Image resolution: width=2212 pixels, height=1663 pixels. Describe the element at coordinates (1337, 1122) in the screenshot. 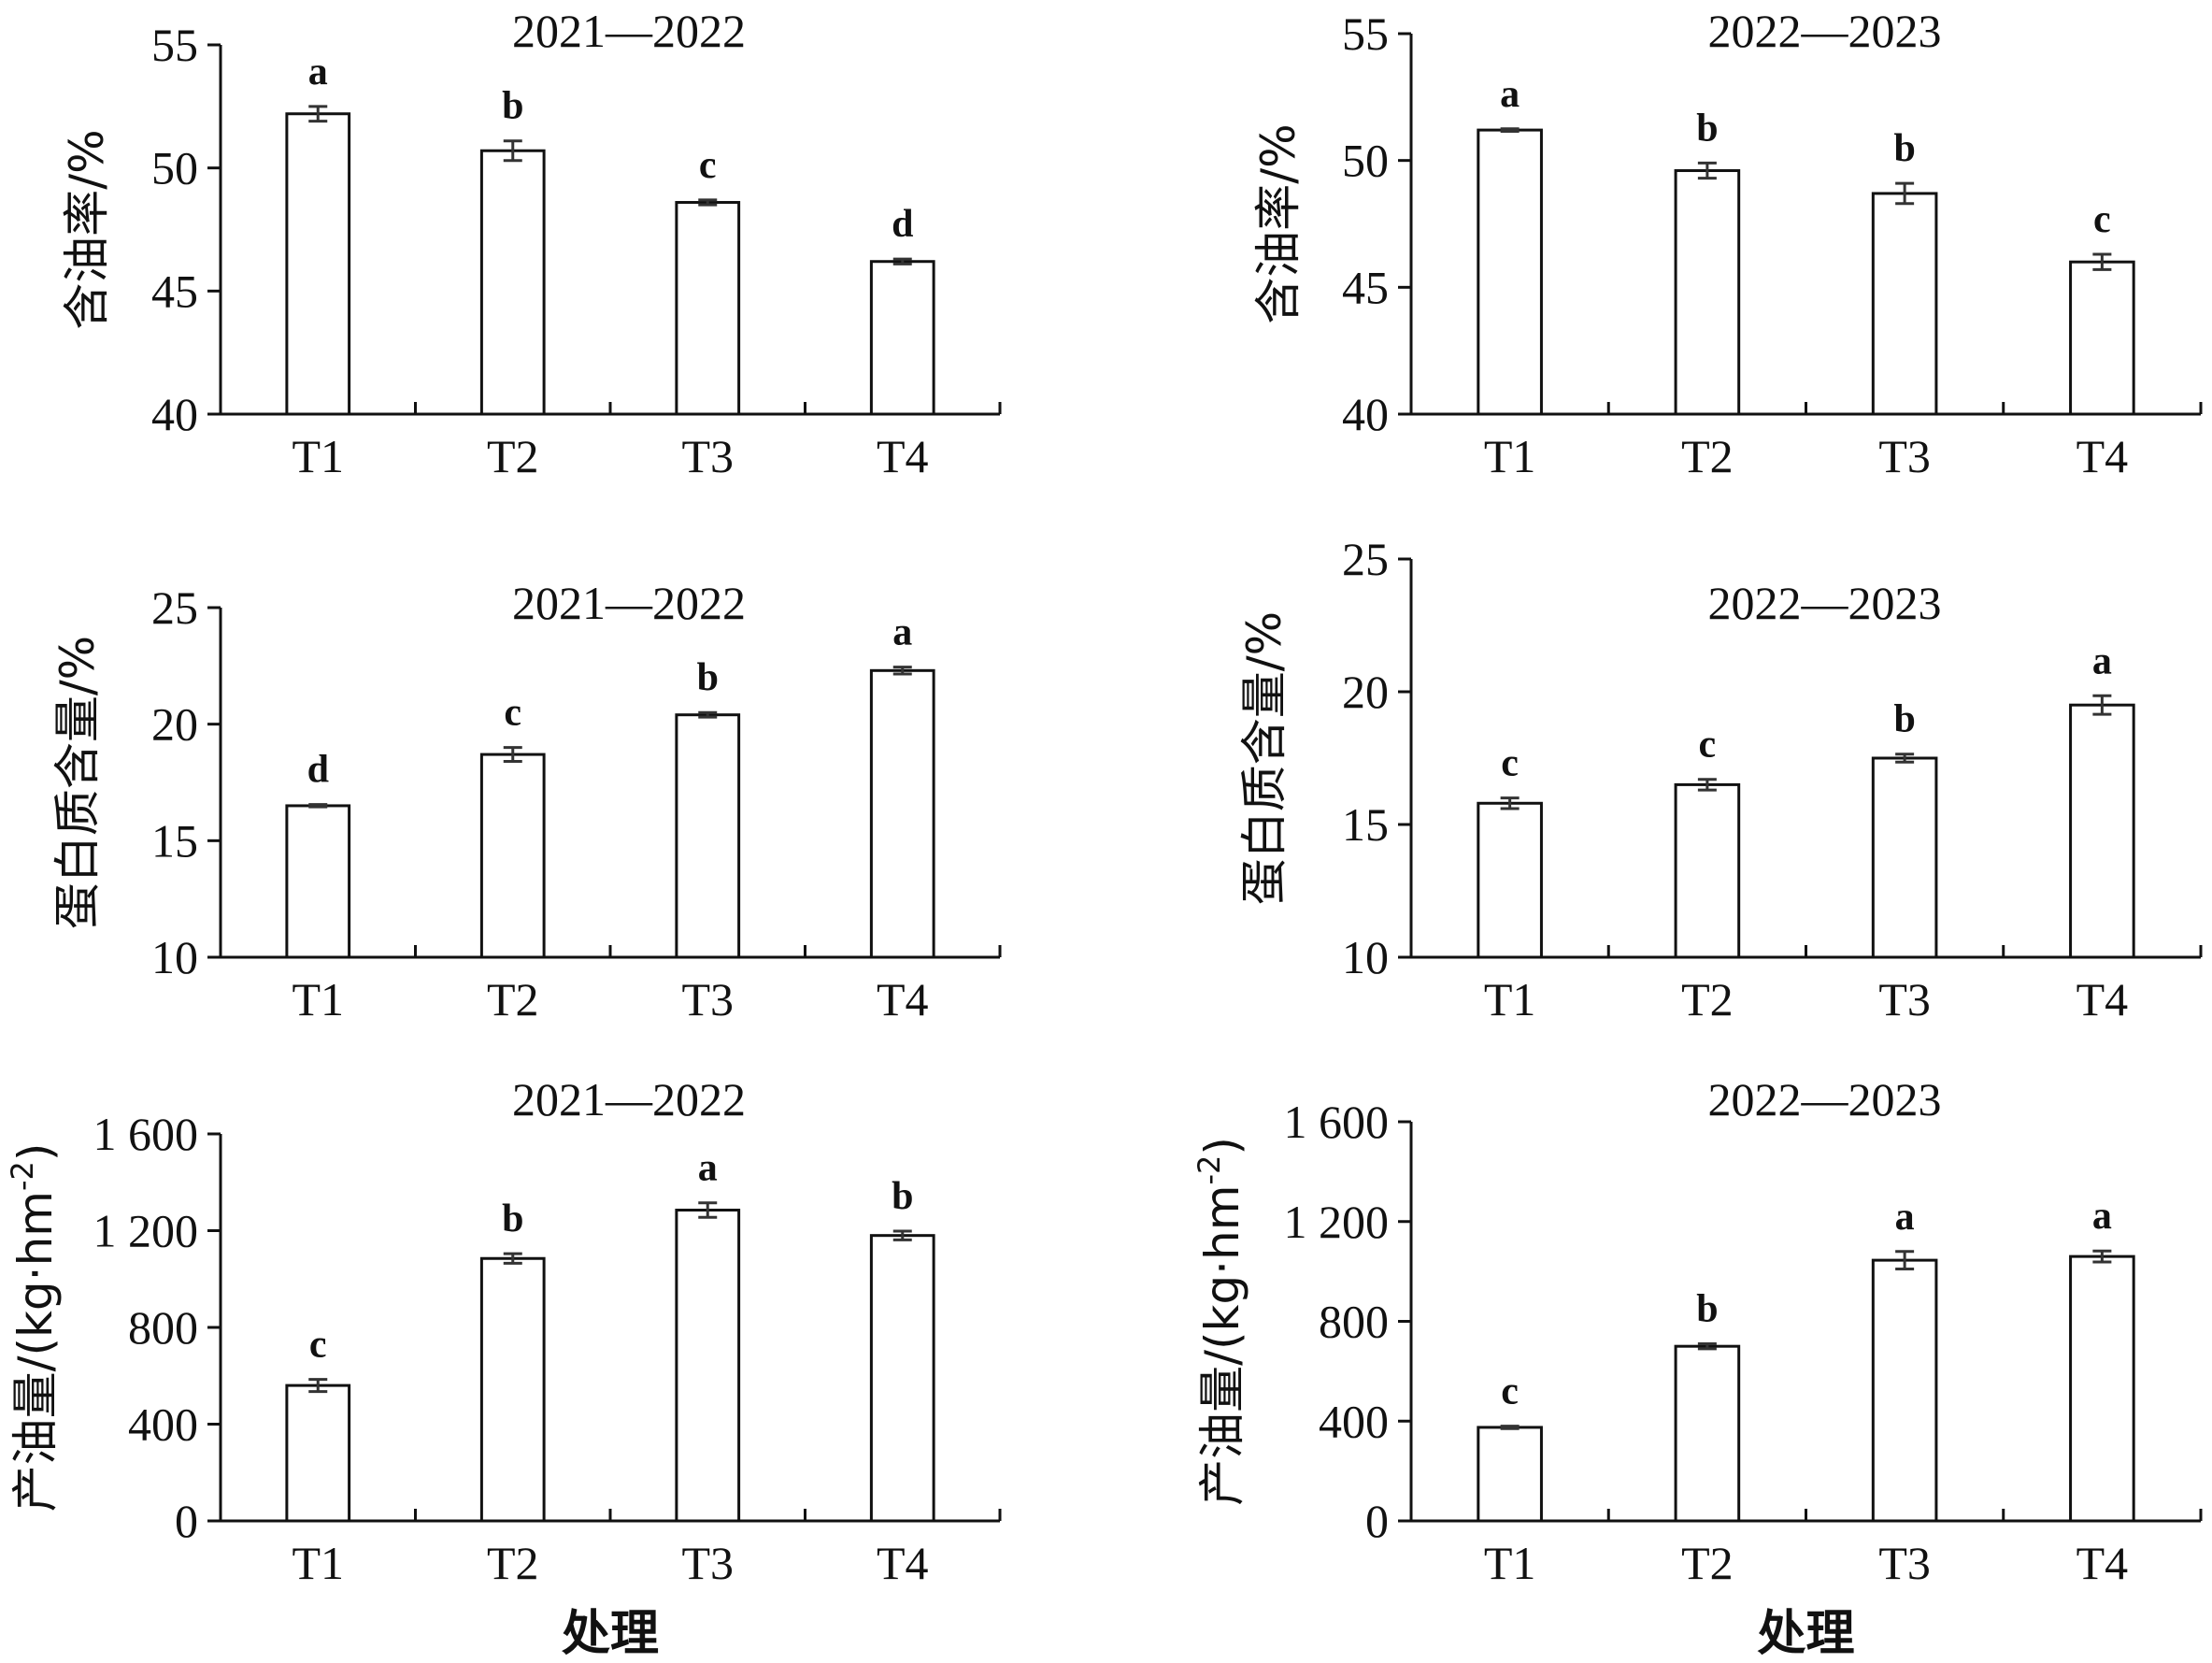

I see `y-tick-label: 1 600` at that location.